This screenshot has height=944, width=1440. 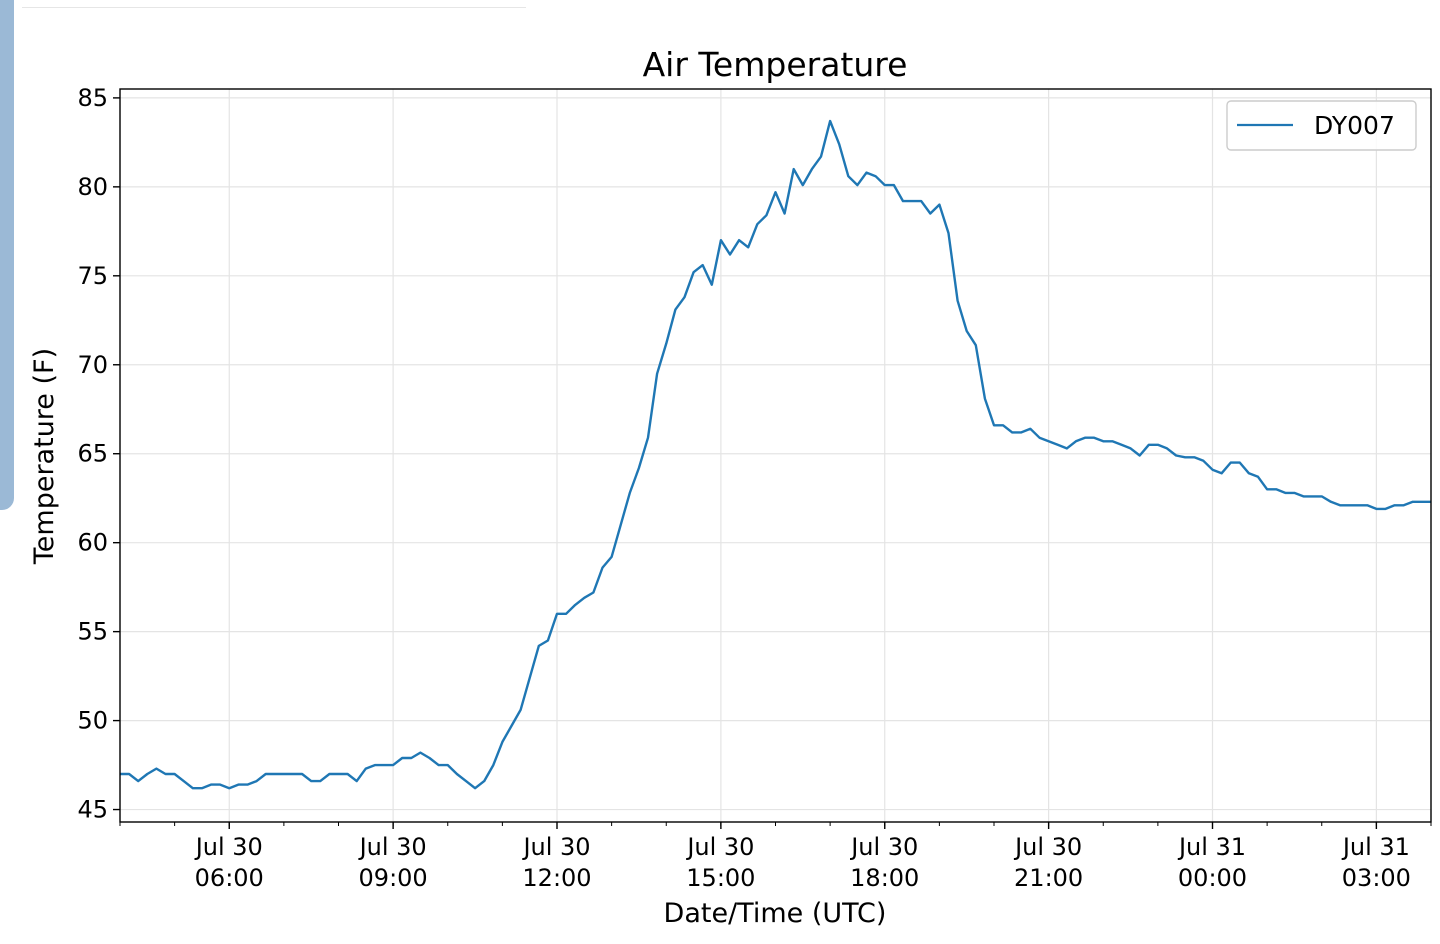 I want to click on x-tick-label-date-2: Jul 30, so click(x=555, y=847).